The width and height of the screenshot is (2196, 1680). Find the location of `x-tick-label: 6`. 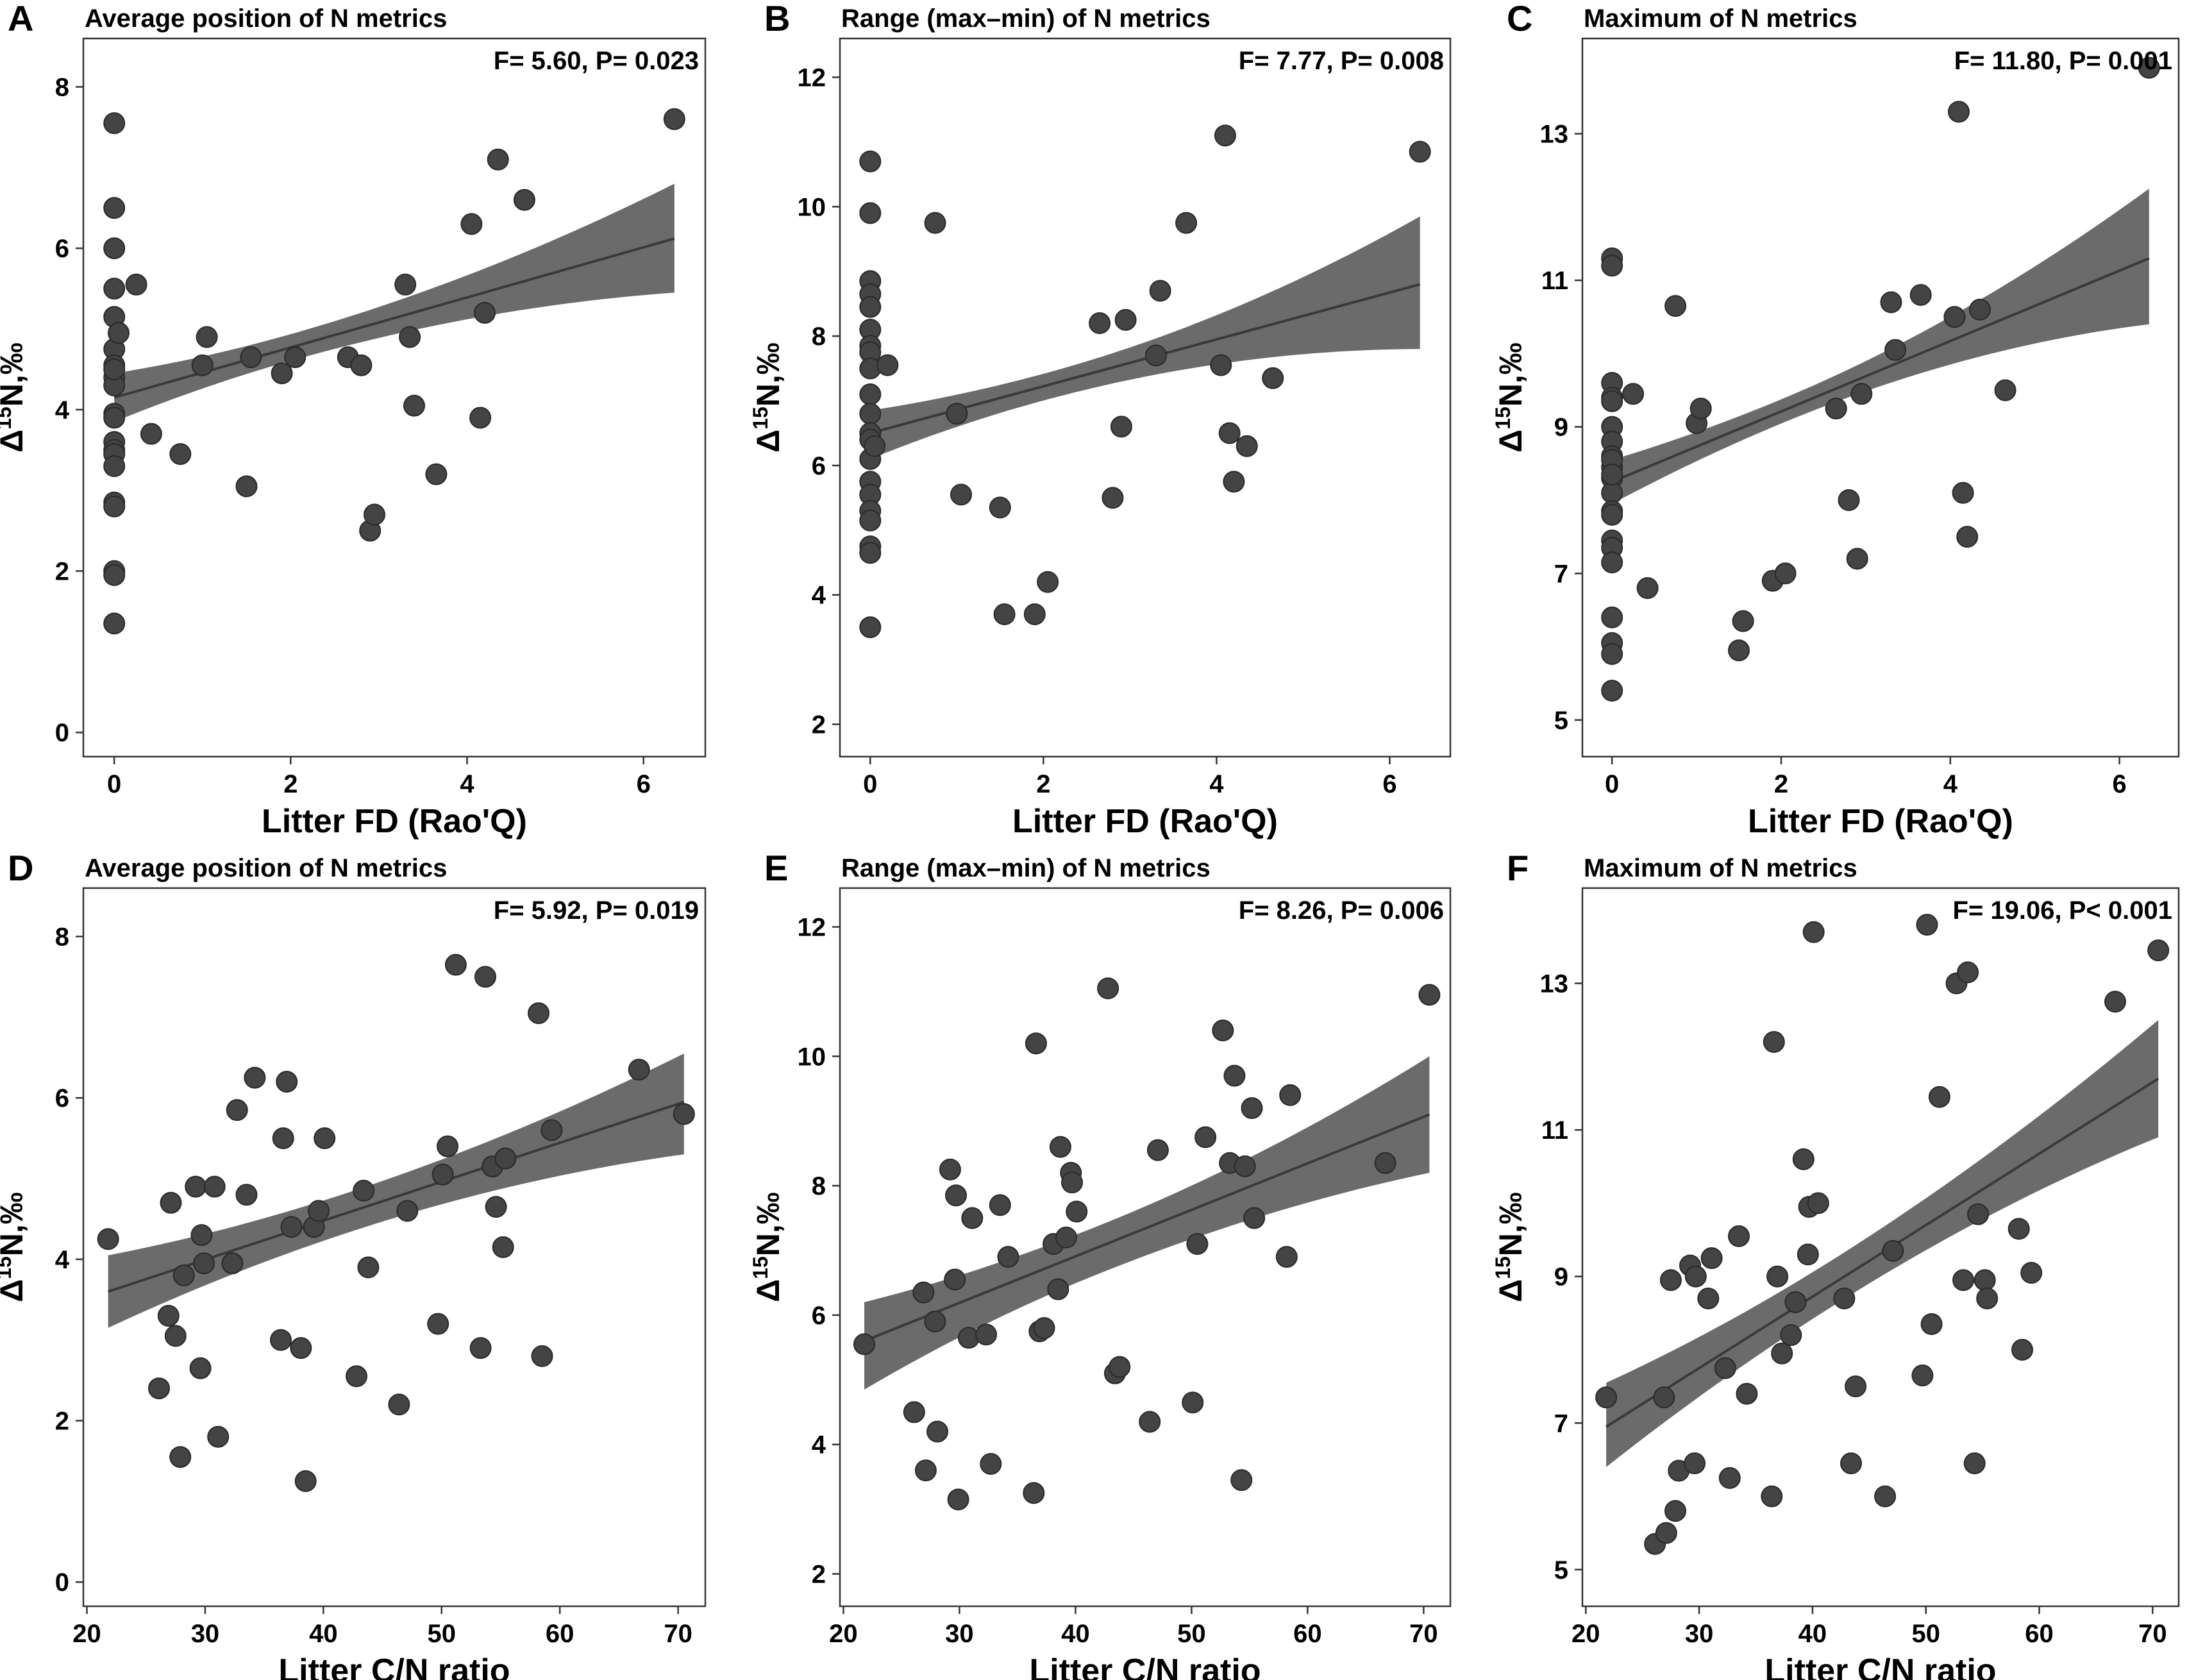

x-tick-label: 6 is located at coordinates (1389, 784).